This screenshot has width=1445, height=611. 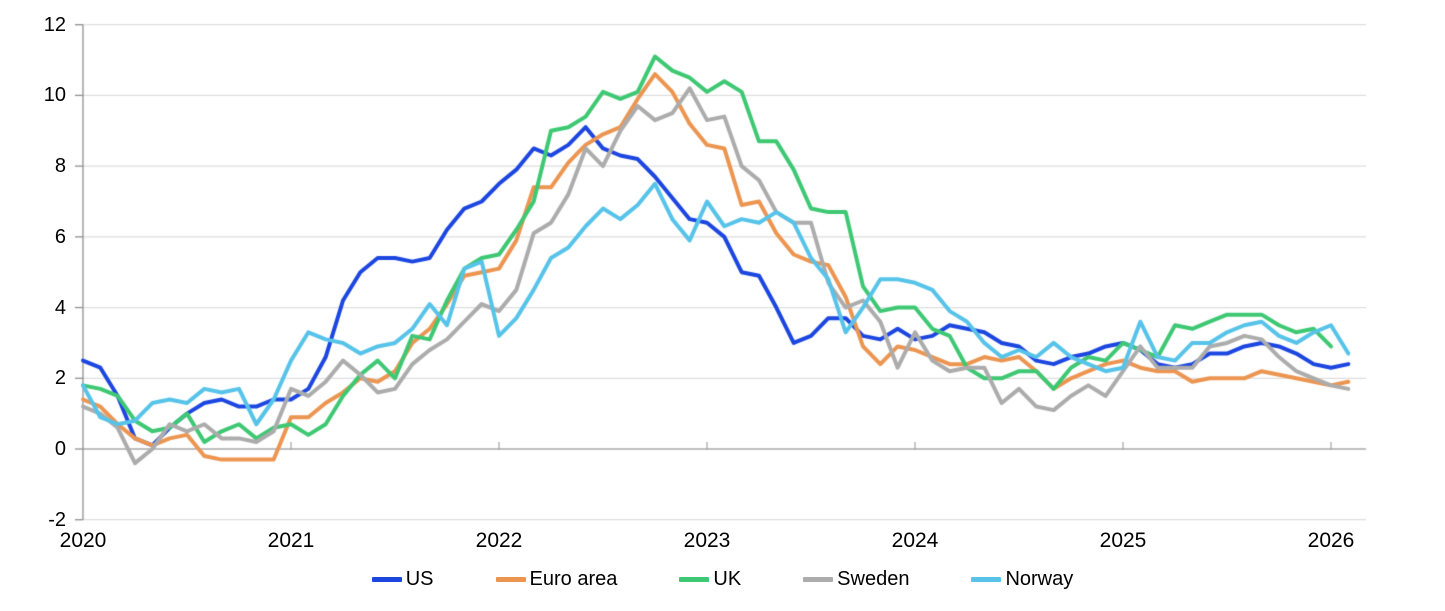 What do you see at coordinates (1123, 540) in the screenshot?
I see `x-tick-label: 2025` at bounding box center [1123, 540].